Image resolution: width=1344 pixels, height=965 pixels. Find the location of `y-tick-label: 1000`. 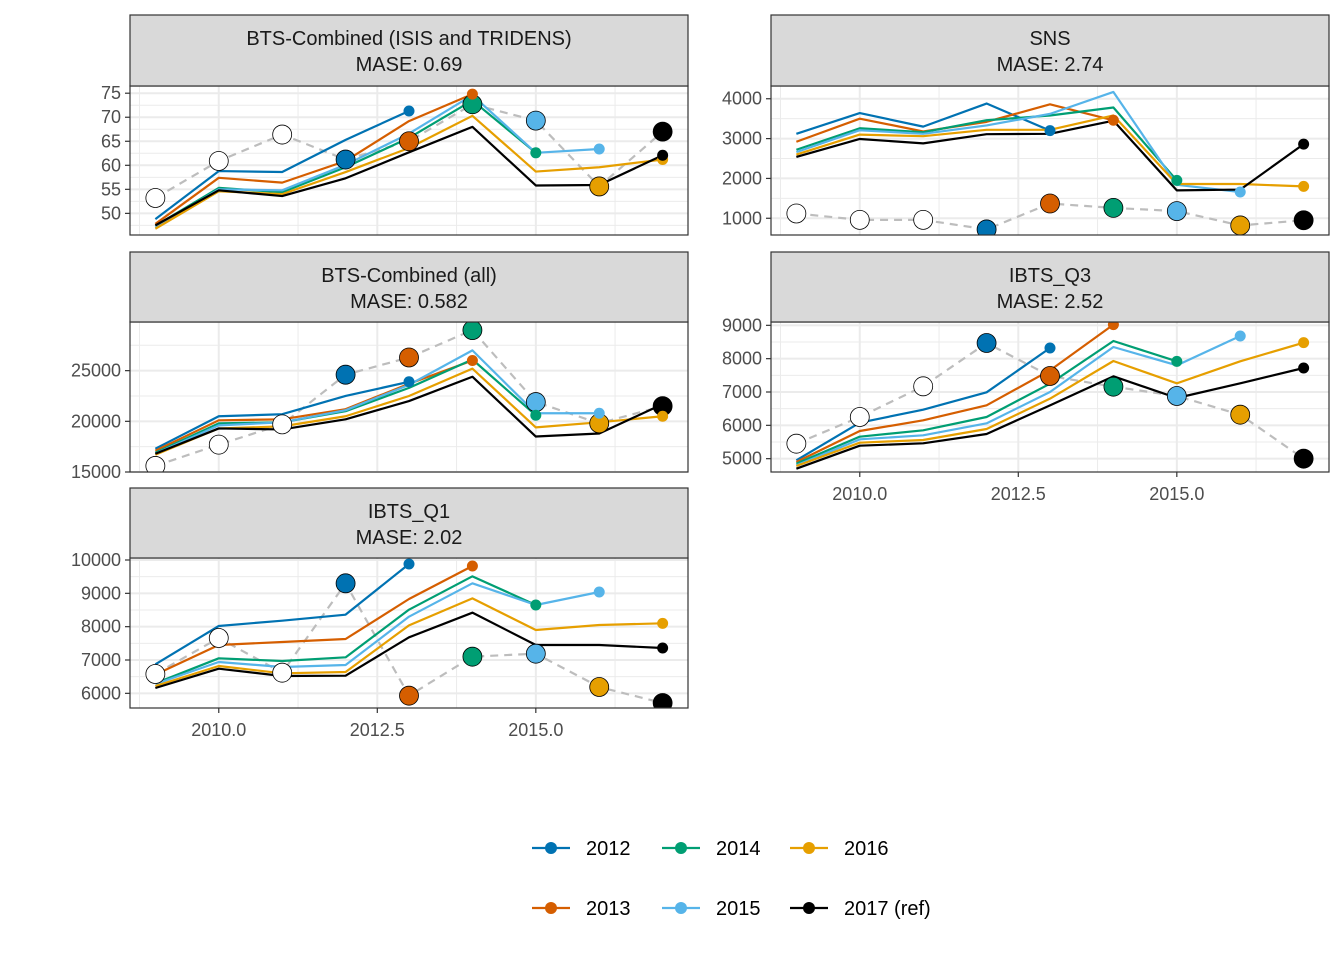

y-tick-label: 1000 is located at coordinates (742, 218).